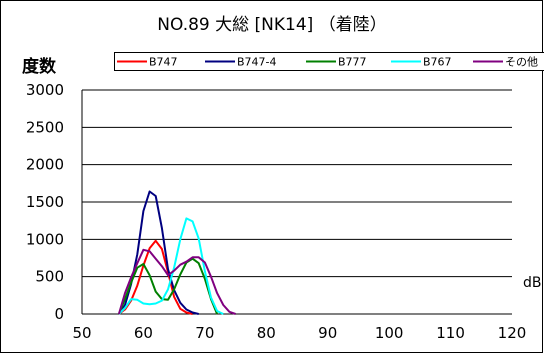 Image resolution: width=544 pixels, height=354 pixels. What do you see at coordinates (437, 62) in the screenshot?
I see `legend-label-4: B767` at bounding box center [437, 62].